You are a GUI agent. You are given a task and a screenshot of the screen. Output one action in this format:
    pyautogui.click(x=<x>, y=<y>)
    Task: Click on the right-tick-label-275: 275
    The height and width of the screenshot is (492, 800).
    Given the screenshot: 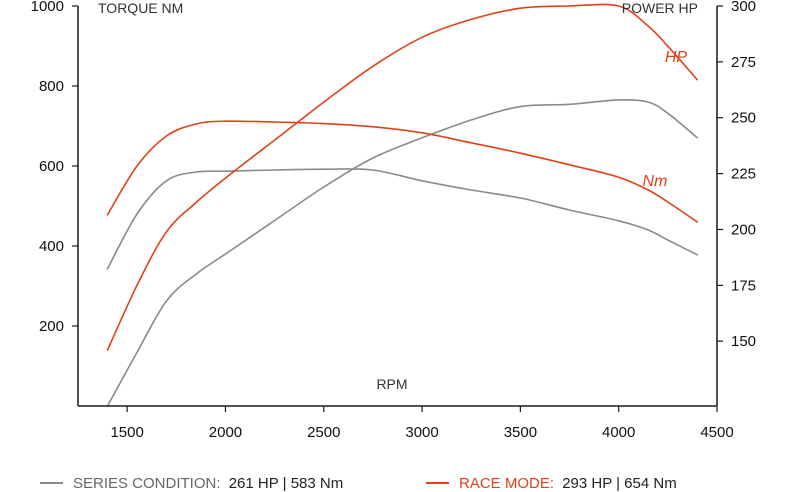 What is the action you would take?
    pyautogui.click(x=743, y=62)
    